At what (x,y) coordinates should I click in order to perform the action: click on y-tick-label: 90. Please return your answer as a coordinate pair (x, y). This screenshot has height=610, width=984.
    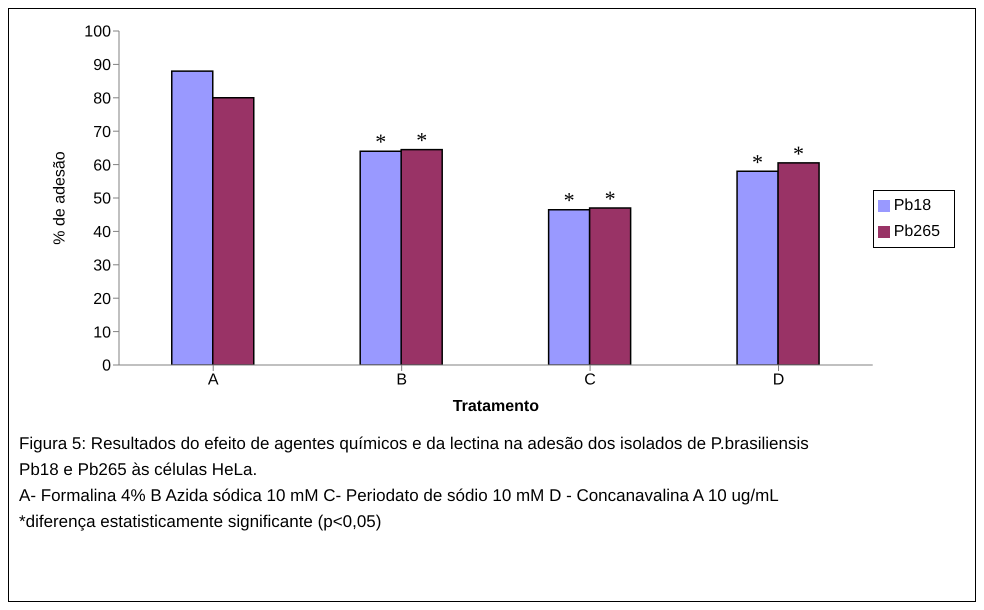
    Looking at the image, I should click on (102, 65).